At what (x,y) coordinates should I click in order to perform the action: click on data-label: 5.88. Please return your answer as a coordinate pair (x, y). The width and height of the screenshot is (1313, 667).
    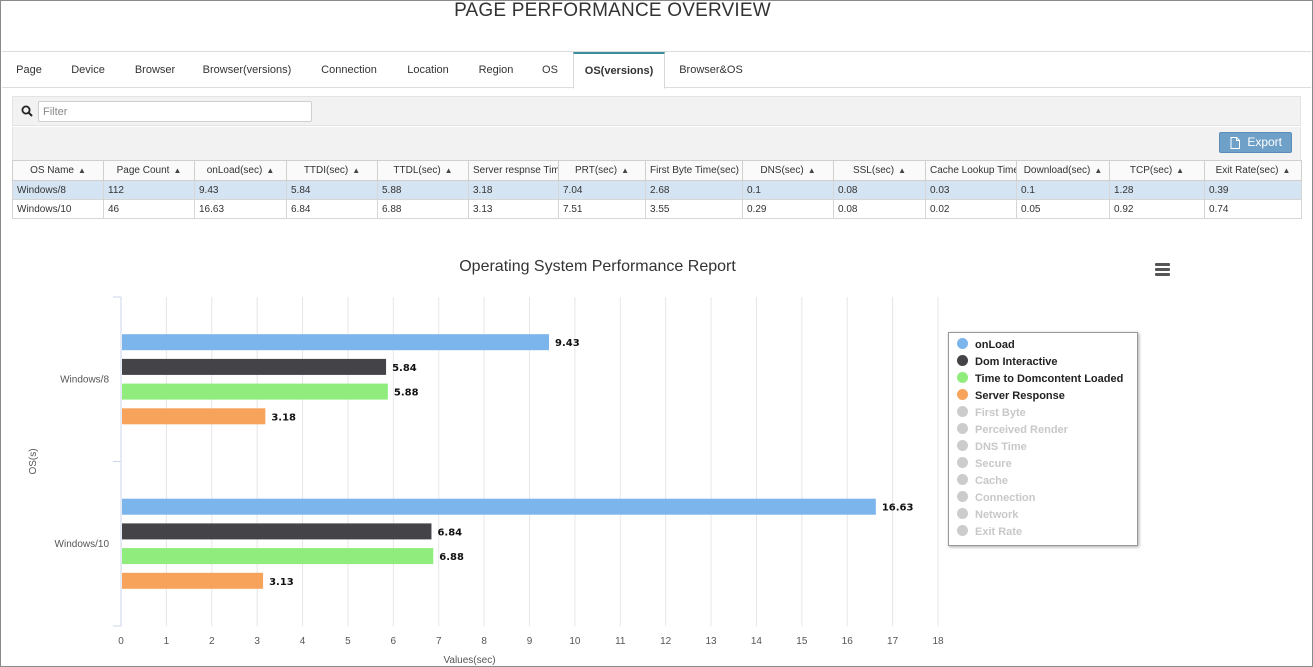
    Looking at the image, I should click on (406, 393).